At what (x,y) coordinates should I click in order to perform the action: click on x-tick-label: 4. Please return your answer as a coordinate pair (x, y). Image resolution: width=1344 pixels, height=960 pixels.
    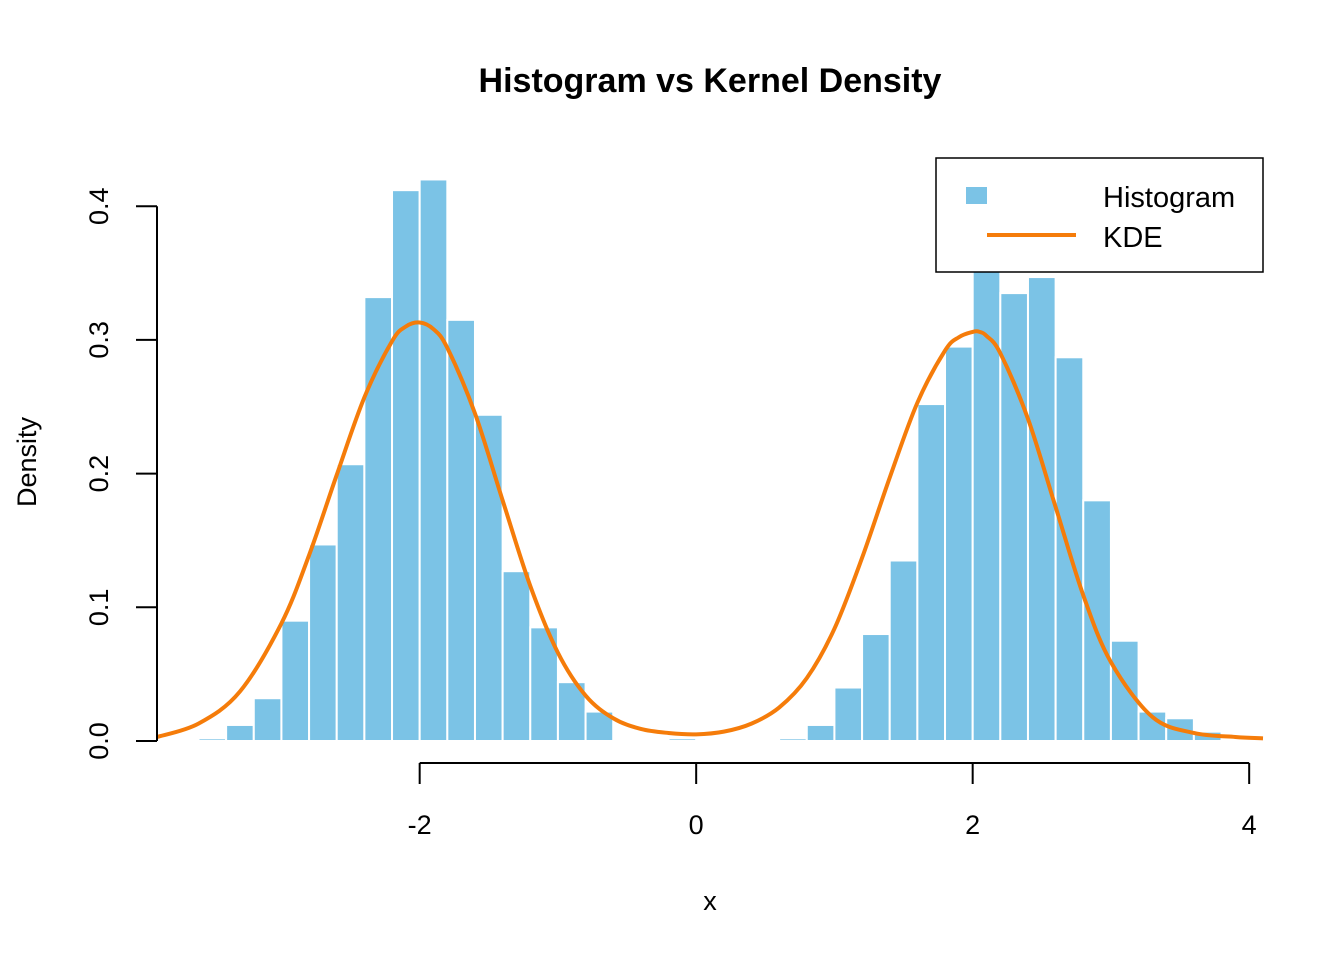
    Looking at the image, I should click on (1249, 825).